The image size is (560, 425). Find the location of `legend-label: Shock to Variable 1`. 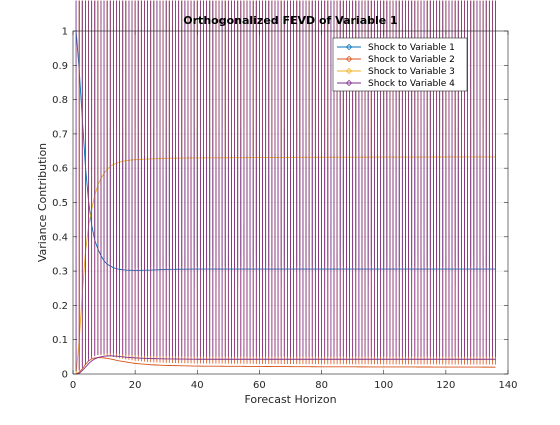

legend-label: Shock to Variable 1 is located at coordinates (411, 48).